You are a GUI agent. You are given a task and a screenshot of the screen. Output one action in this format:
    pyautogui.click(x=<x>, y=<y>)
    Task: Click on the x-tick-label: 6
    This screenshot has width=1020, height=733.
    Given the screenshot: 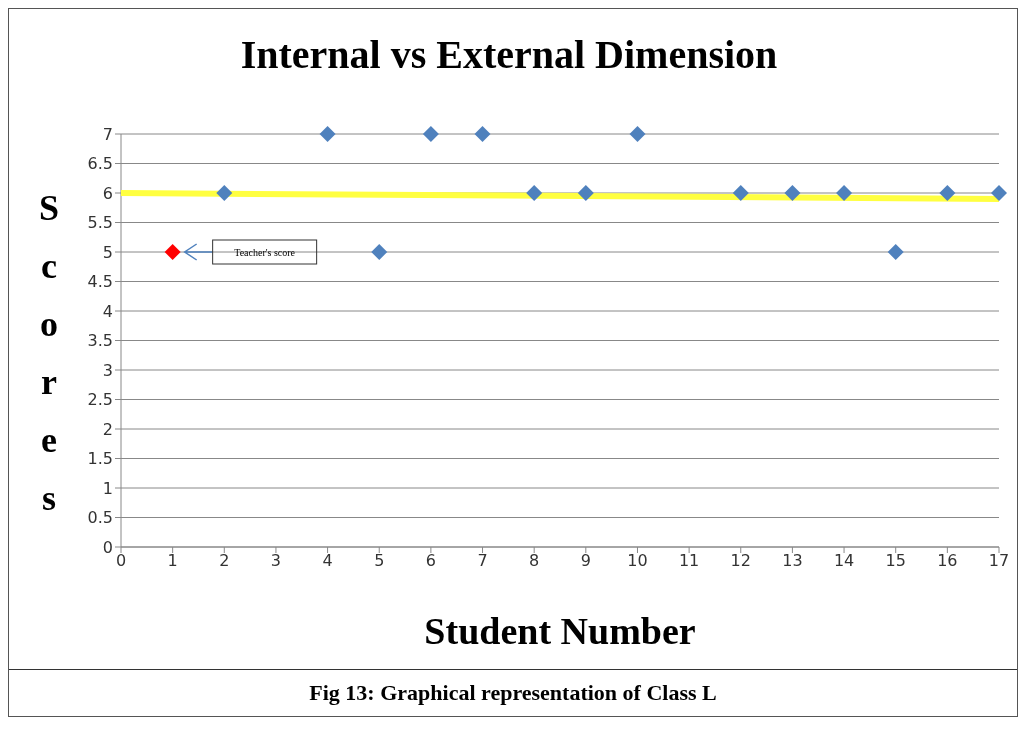 What is the action you would take?
    pyautogui.click(x=430, y=561)
    